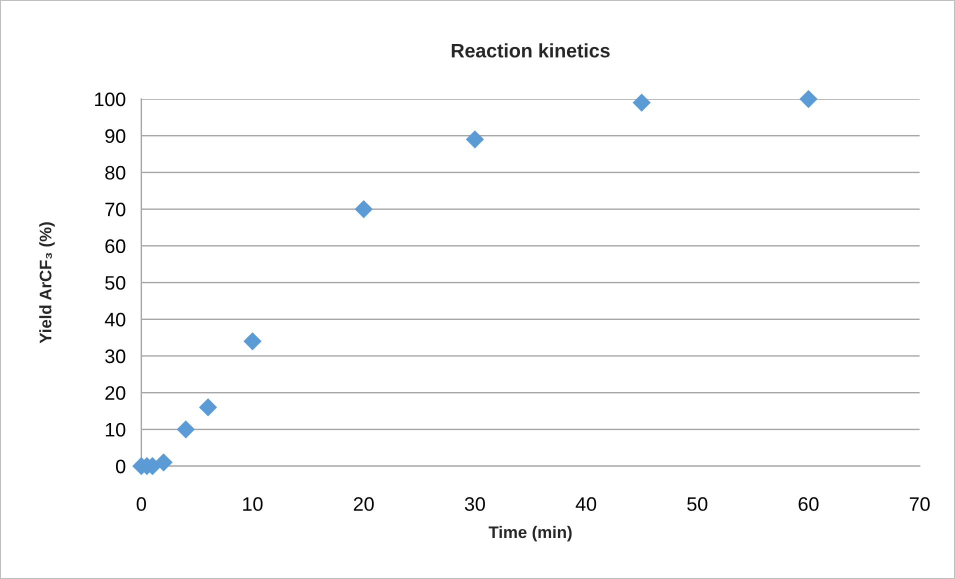 This screenshot has height=579, width=955. Describe the element at coordinates (116, 429) in the screenshot. I see `y-tick-label: 10` at that location.